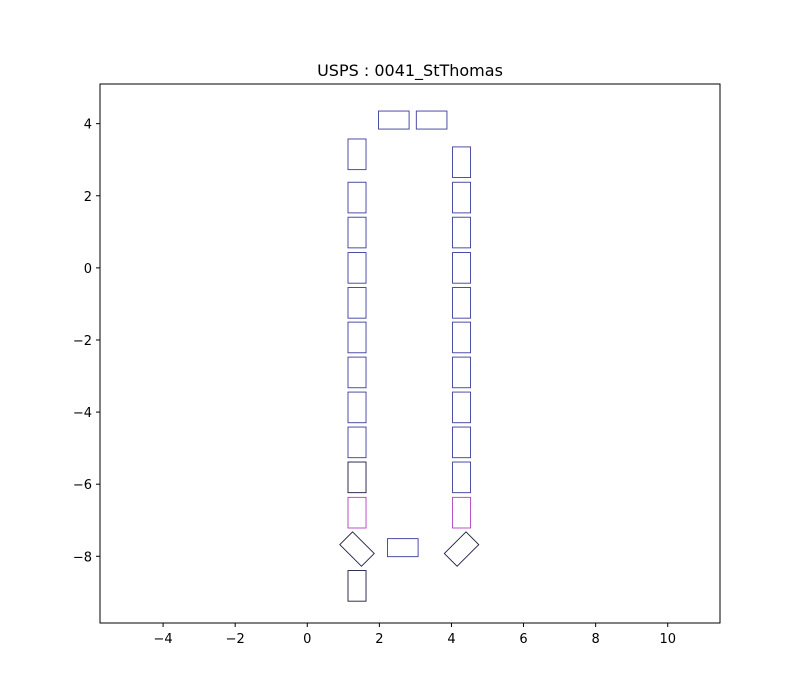 The width and height of the screenshot is (800, 700). Describe the element at coordinates (162, 639) in the screenshot. I see `x-tick-label: −4` at that location.